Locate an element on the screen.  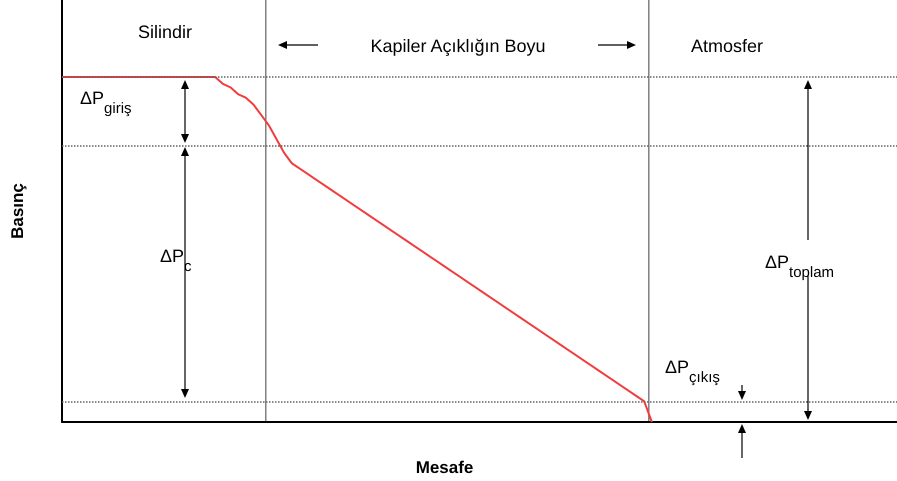
y-axis-title: Basınç is located at coordinates (17, 211).